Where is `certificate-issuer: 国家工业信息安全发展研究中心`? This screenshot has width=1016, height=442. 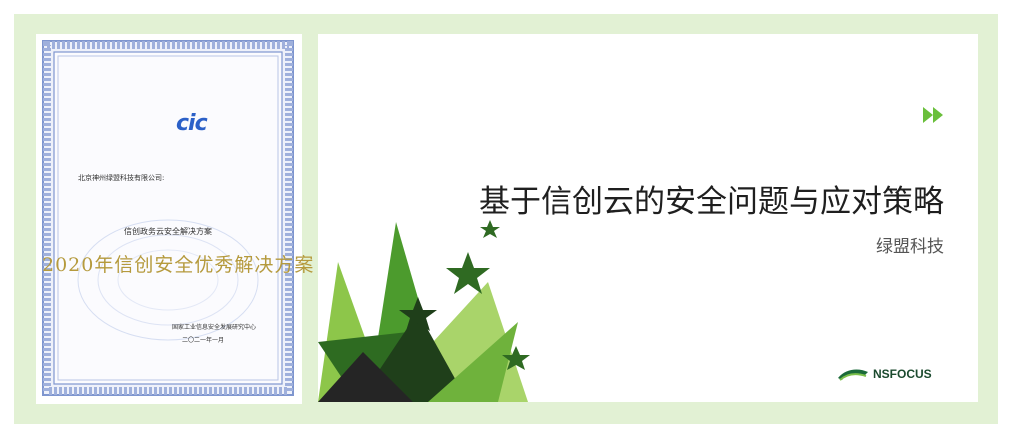 certificate-issuer: 国家工业信息安全发展研究中心 is located at coordinates (214, 327).